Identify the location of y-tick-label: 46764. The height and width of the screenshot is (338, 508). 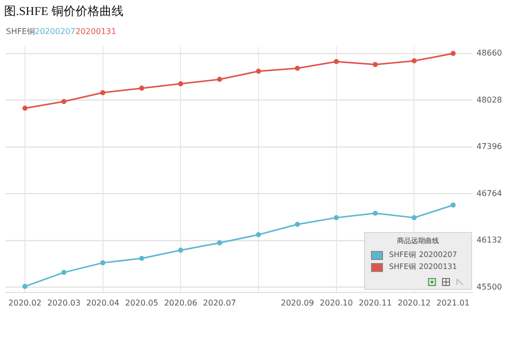
(489, 193).